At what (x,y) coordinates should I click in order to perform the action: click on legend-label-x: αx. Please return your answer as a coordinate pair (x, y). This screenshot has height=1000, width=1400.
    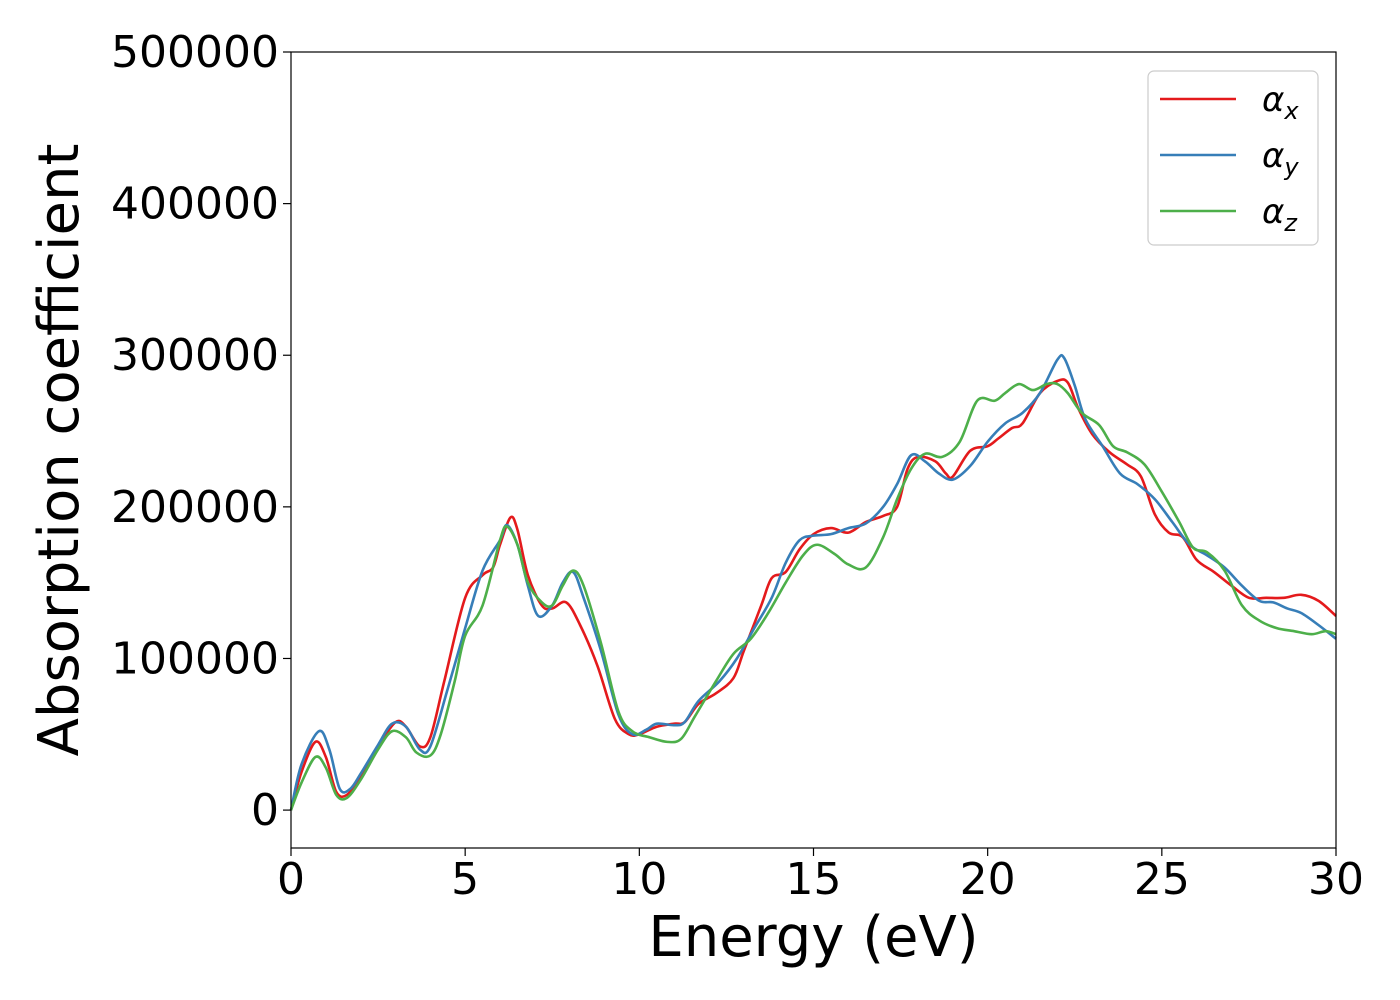
    Looking at the image, I should click on (1280, 102).